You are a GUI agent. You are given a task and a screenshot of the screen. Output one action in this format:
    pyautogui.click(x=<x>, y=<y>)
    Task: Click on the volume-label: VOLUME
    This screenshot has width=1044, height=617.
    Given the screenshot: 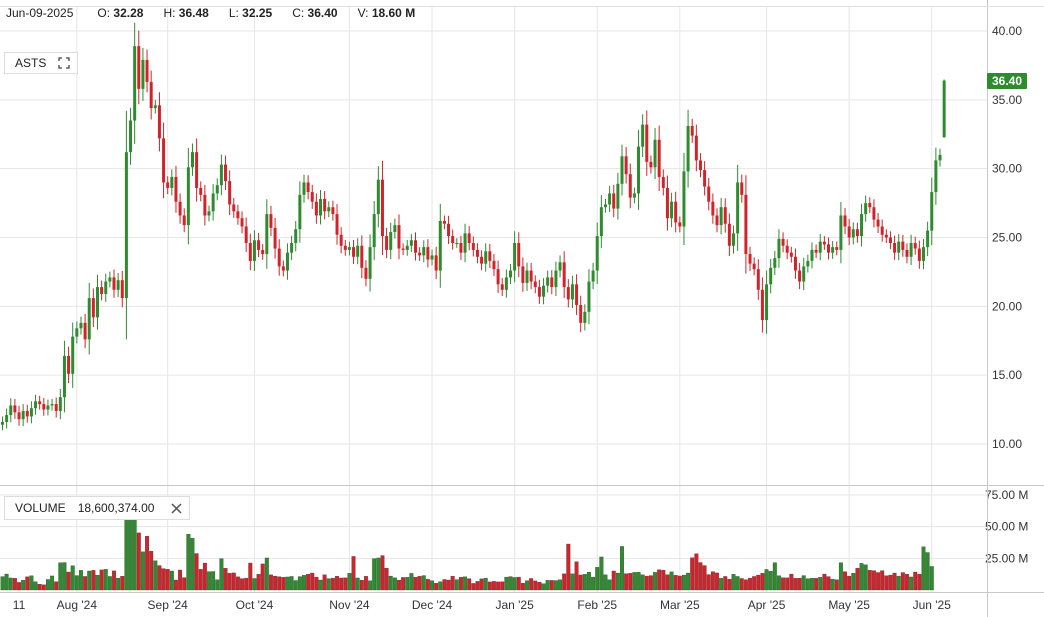 What is the action you would take?
    pyautogui.click(x=40, y=508)
    